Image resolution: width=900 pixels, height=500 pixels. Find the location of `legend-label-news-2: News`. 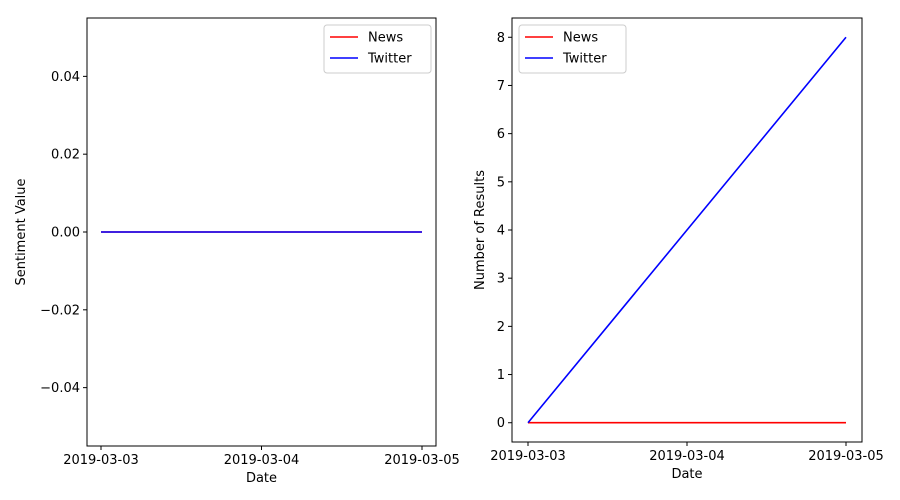

legend-label-news-2: News is located at coordinates (580, 38).